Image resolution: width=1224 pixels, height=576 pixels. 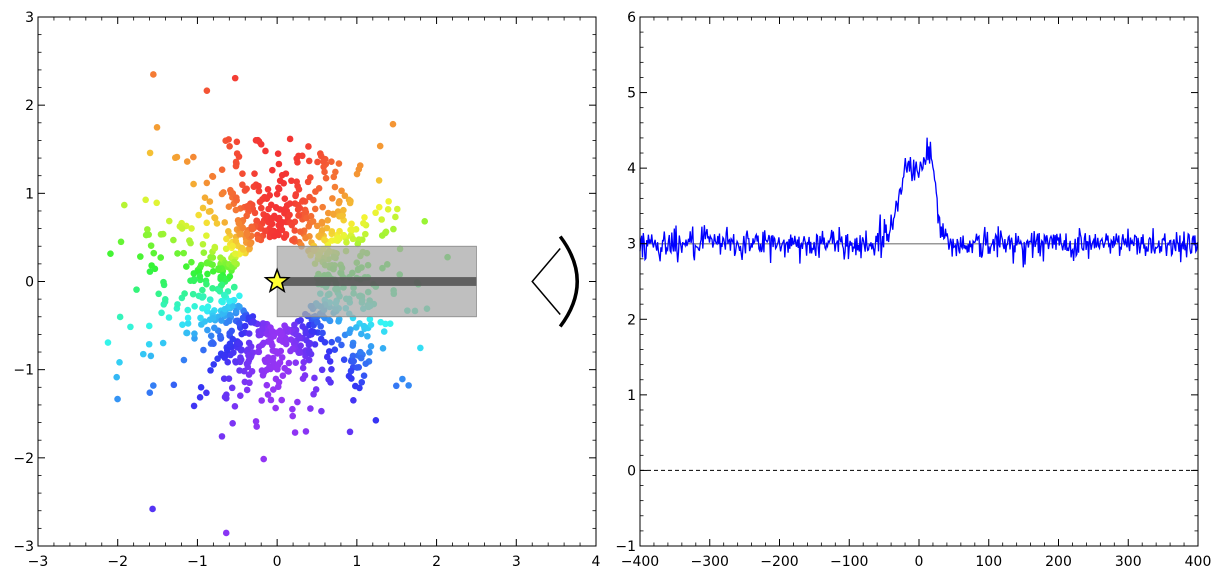 I want to click on star-marker, so click(x=277, y=280).